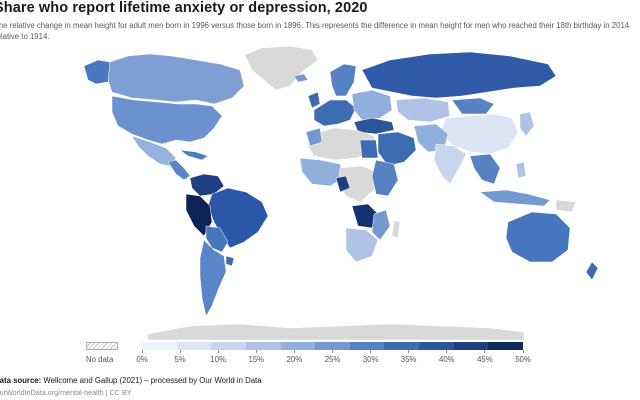 The width and height of the screenshot is (640, 400). Describe the element at coordinates (335, 113) in the screenshot. I see `region-western-europe` at that location.